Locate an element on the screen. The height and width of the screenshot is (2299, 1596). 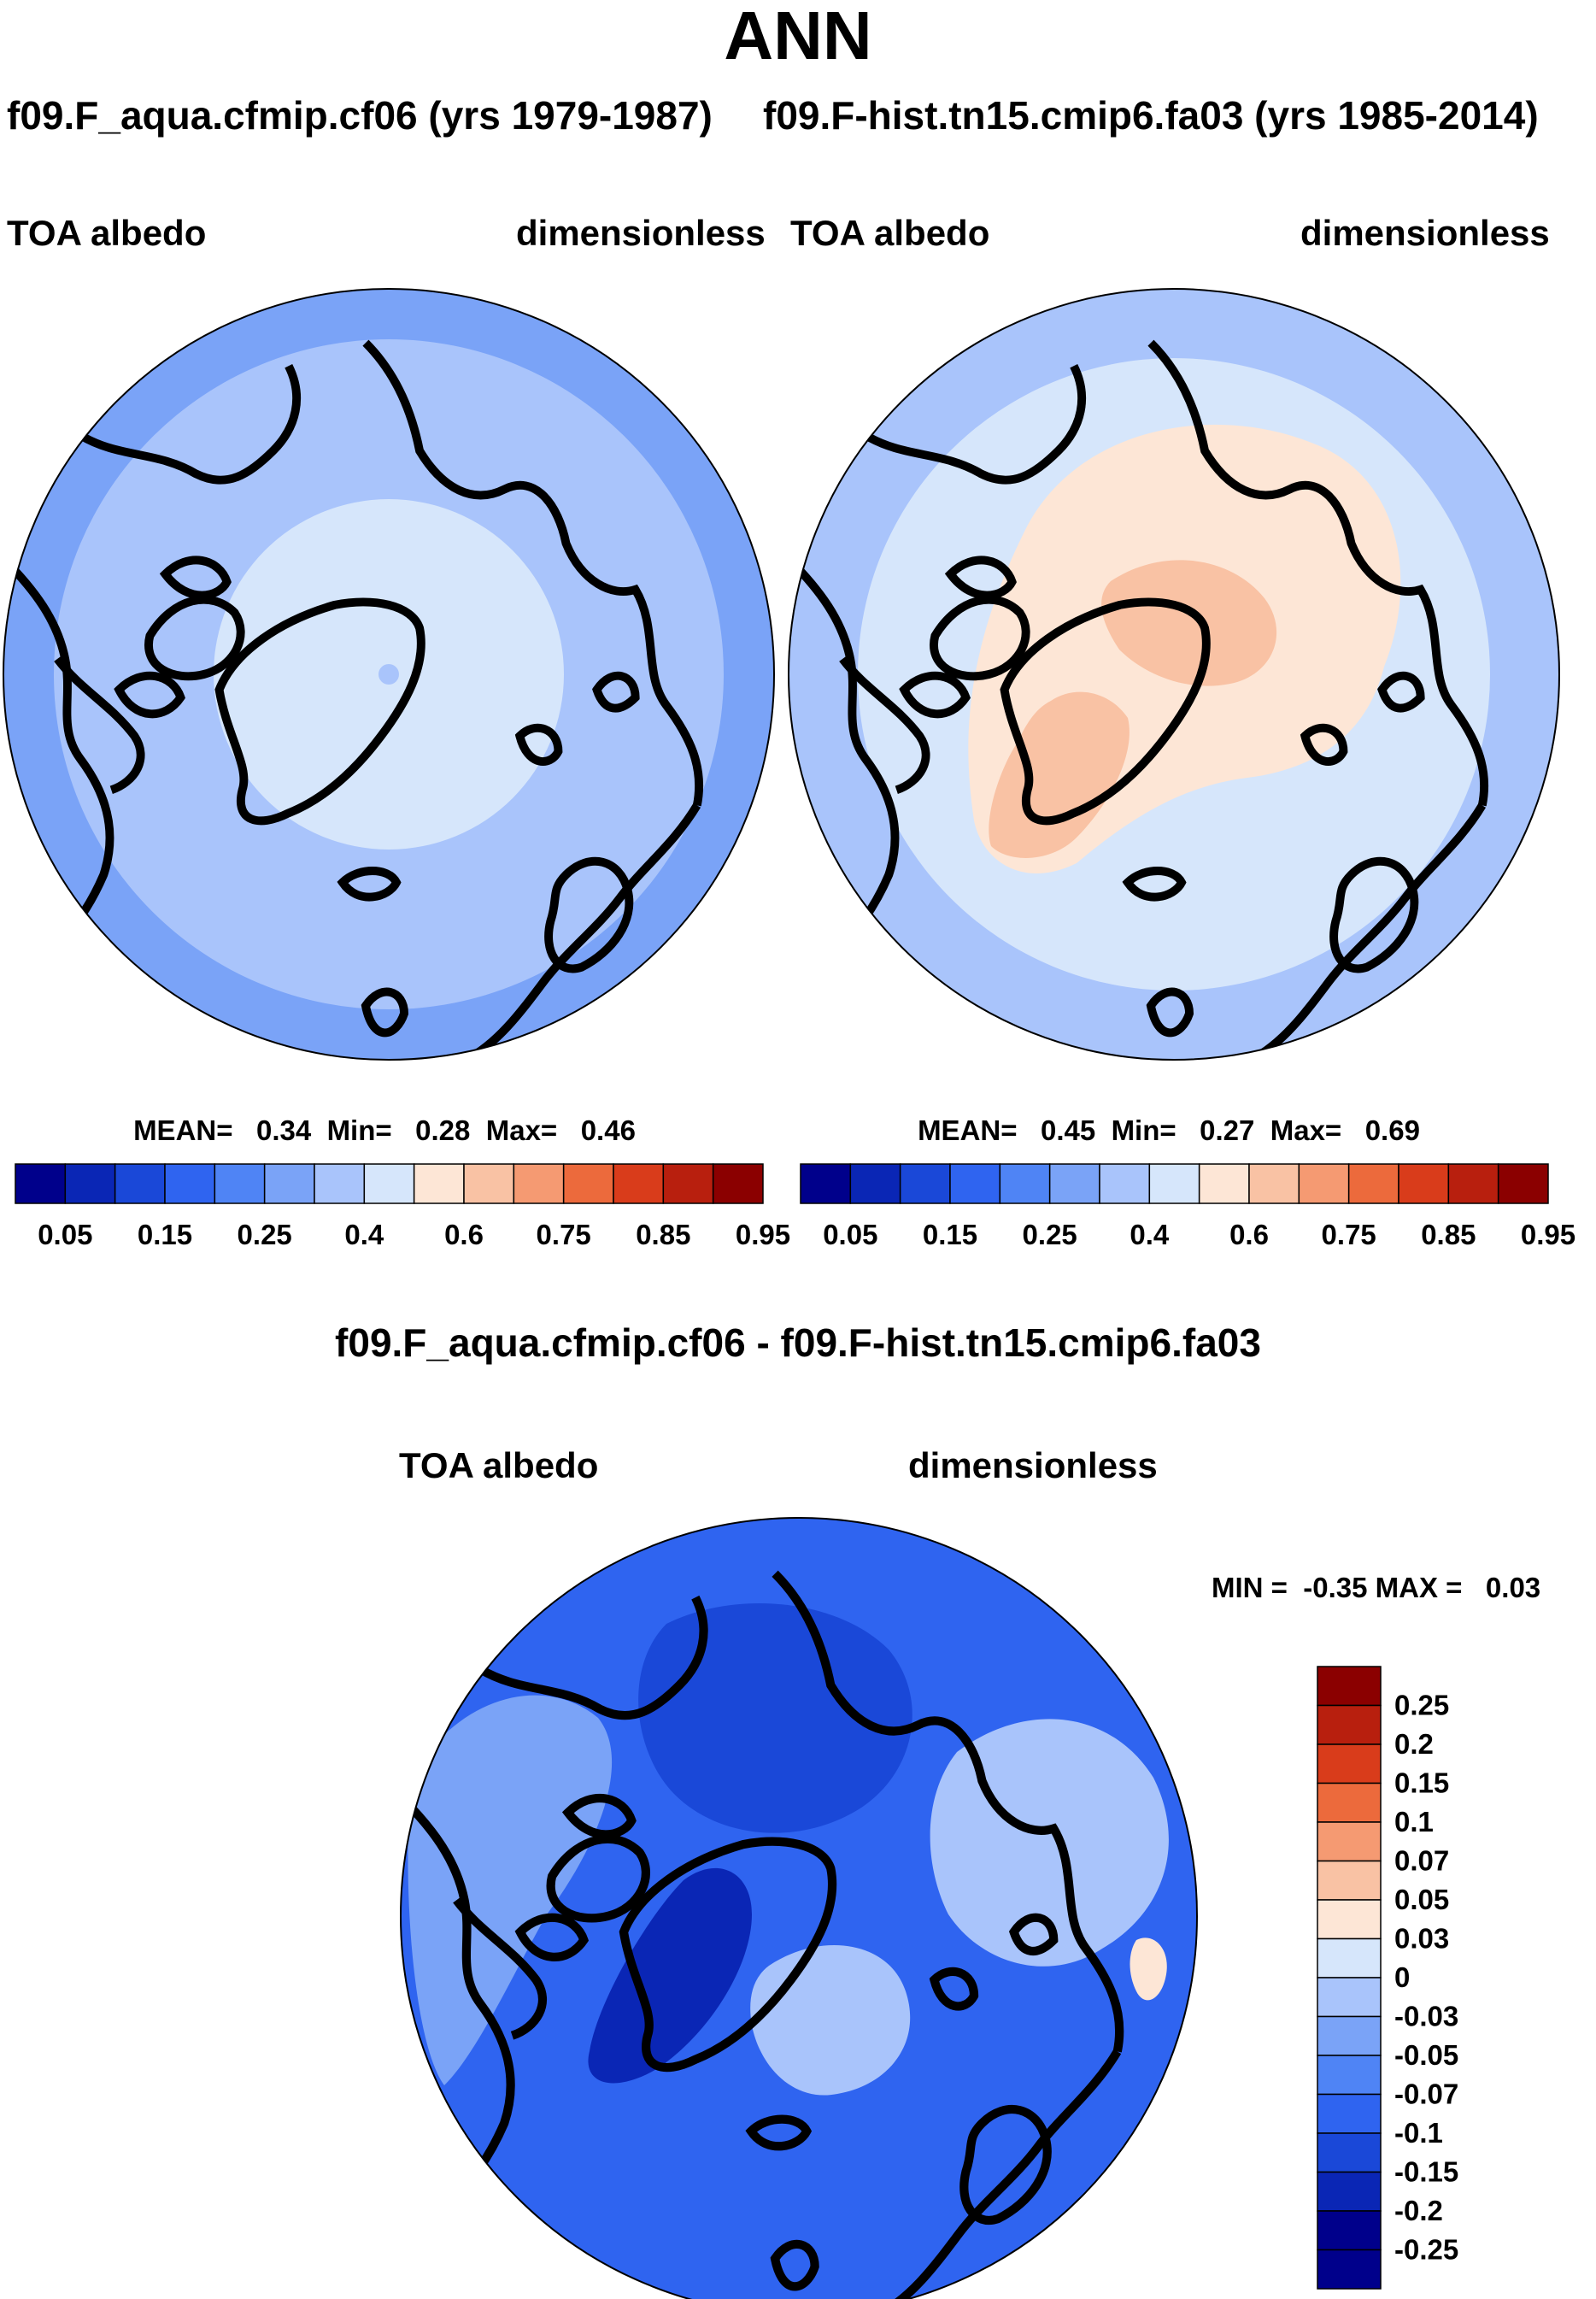
colorbar-2-tick-label: 0.95 is located at coordinates (1548, 1234).